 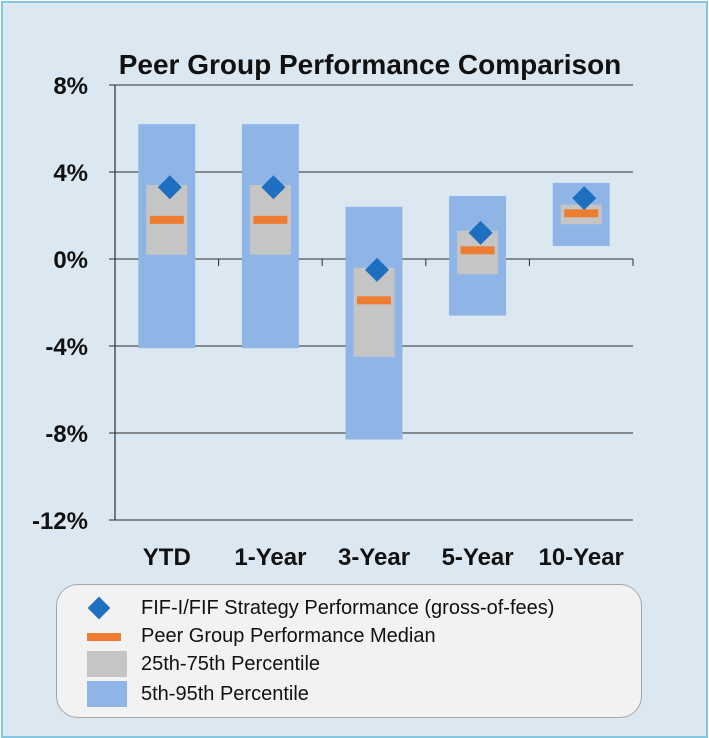 I want to click on strategy-point-3-Year, so click(x=377, y=269).